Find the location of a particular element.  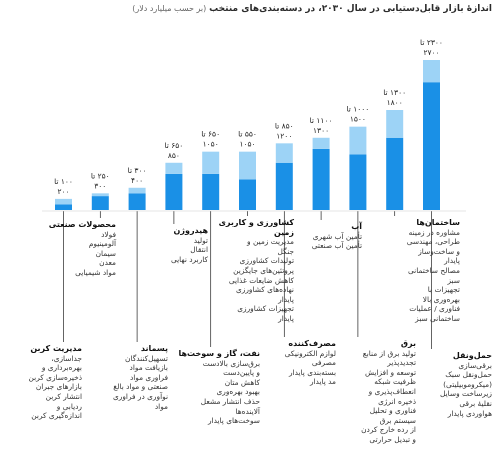

bar-label-low: ۱۰۰۰ تا is located at coordinates (357, 109).